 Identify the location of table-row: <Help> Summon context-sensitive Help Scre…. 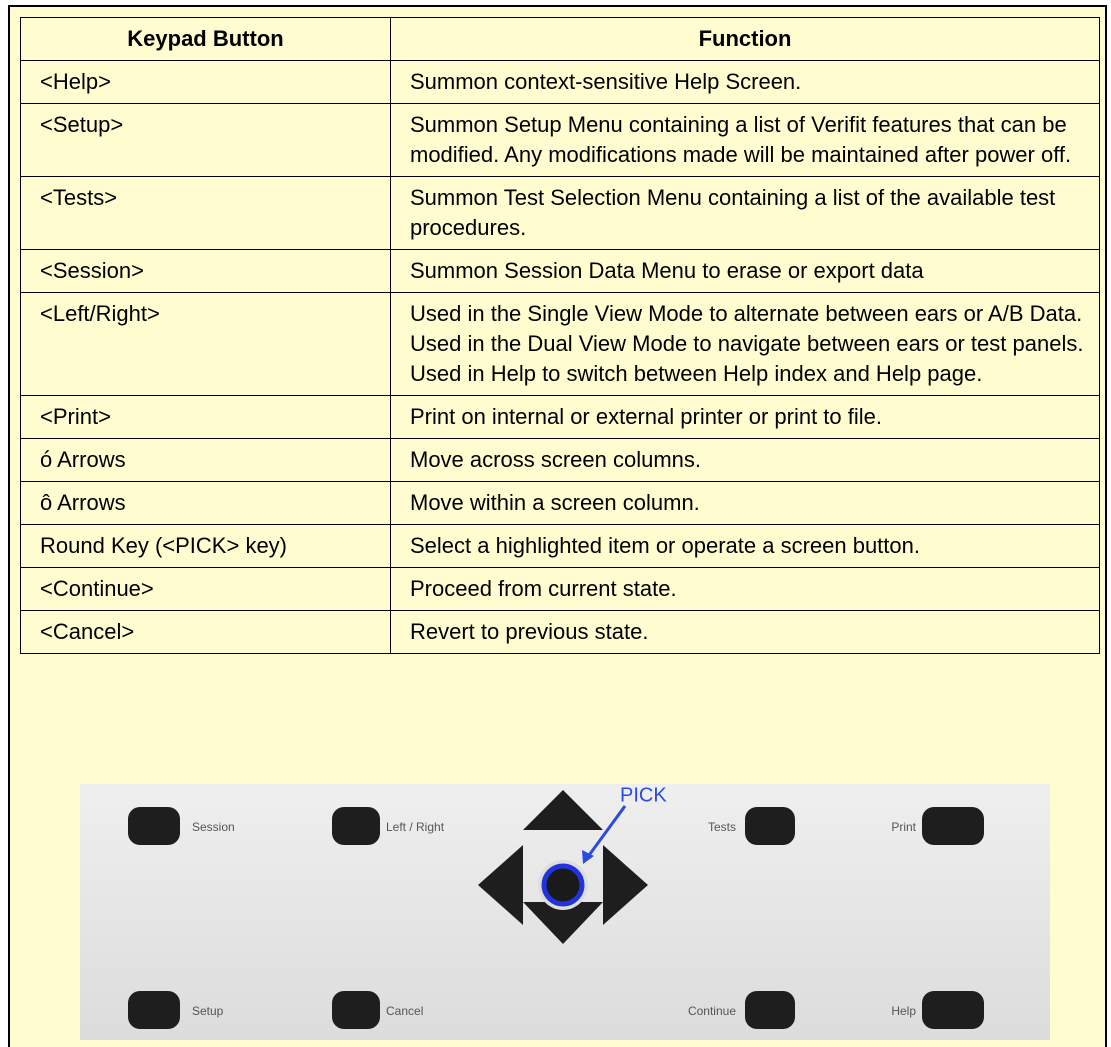
(560, 82).